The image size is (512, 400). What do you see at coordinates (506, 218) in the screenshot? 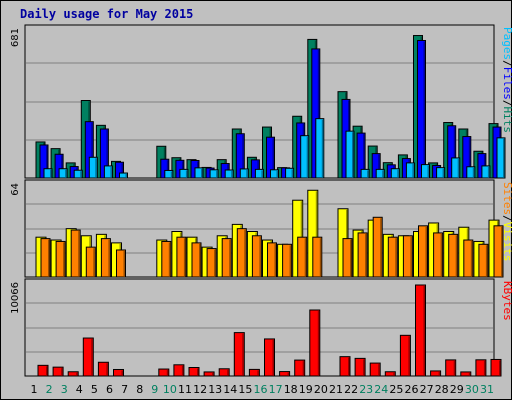
I see `legend-entry: /` at bounding box center [506, 218].